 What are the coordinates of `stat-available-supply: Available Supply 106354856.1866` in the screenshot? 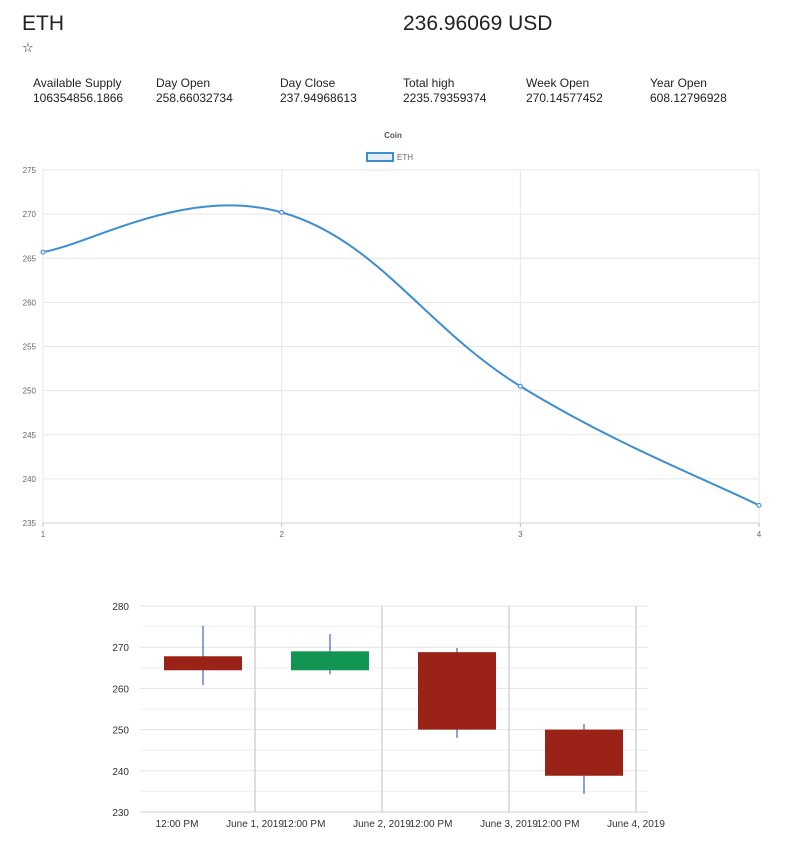 It's located at (94, 90).